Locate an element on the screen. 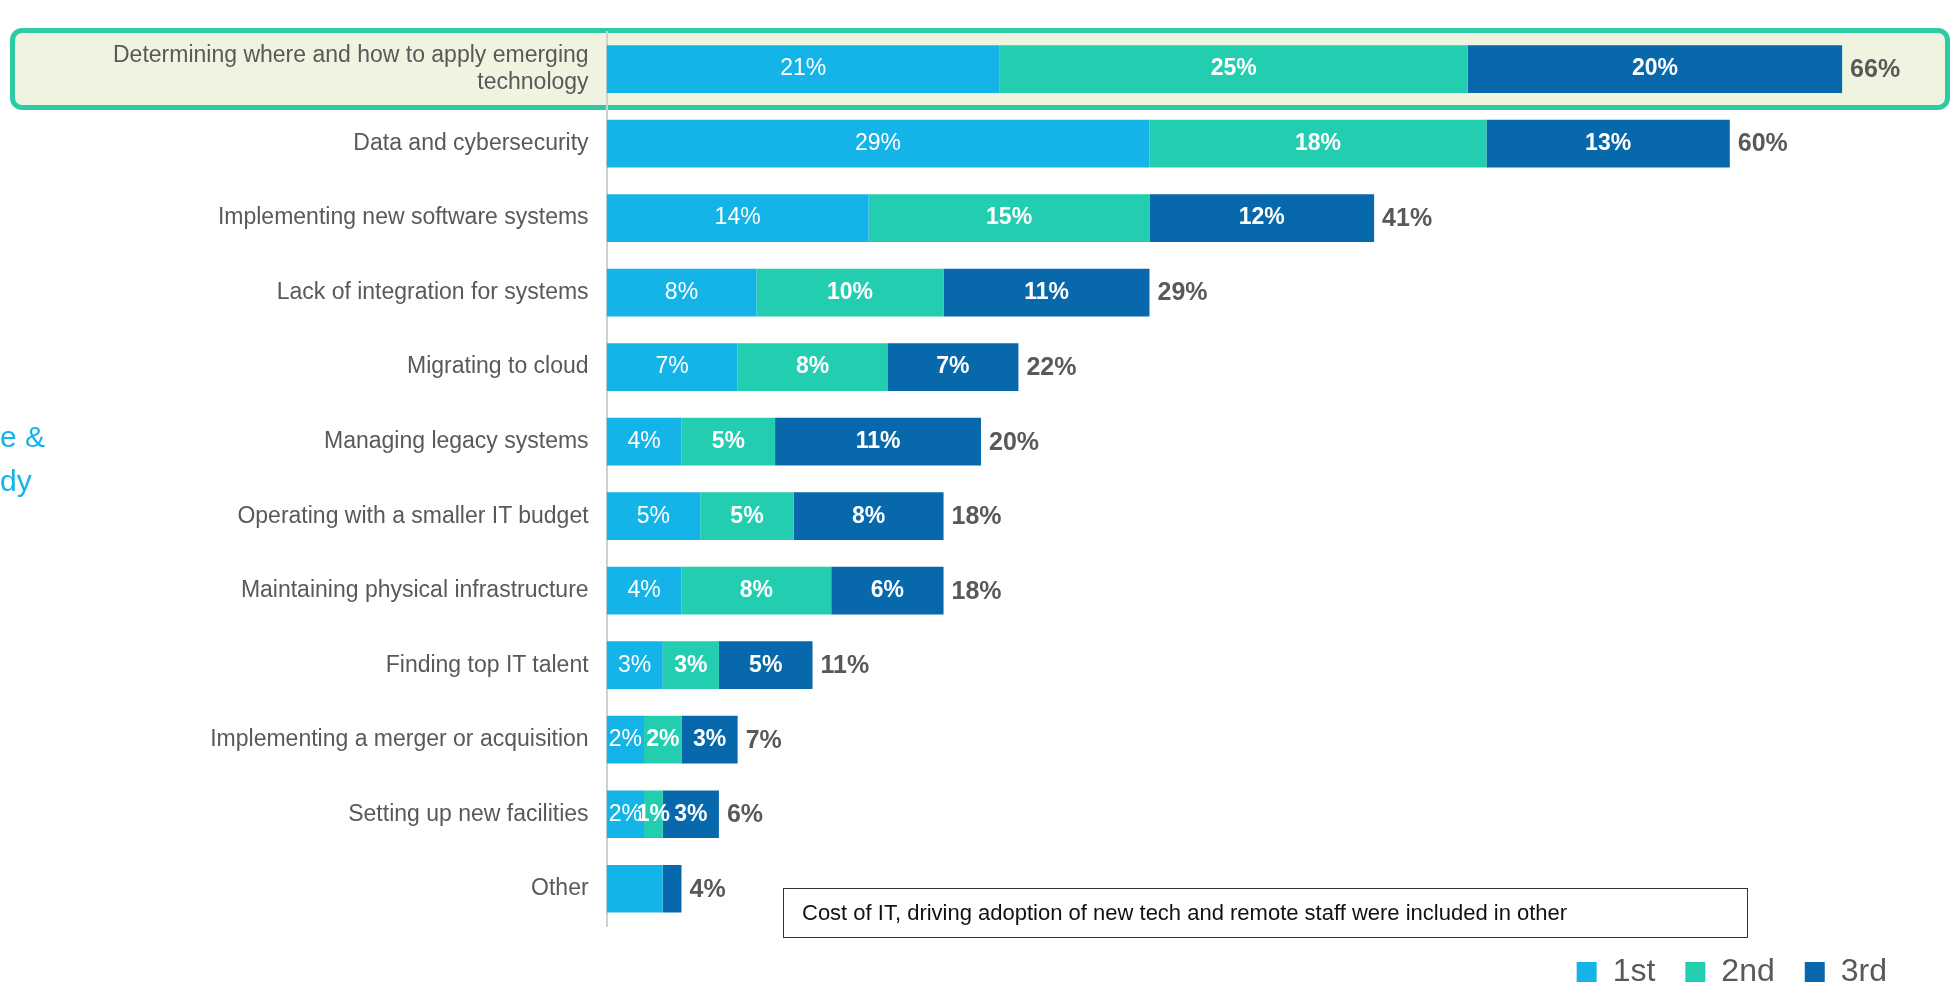 The height and width of the screenshot is (998, 1957). data-label: 13% is located at coordinates (1608, 141).